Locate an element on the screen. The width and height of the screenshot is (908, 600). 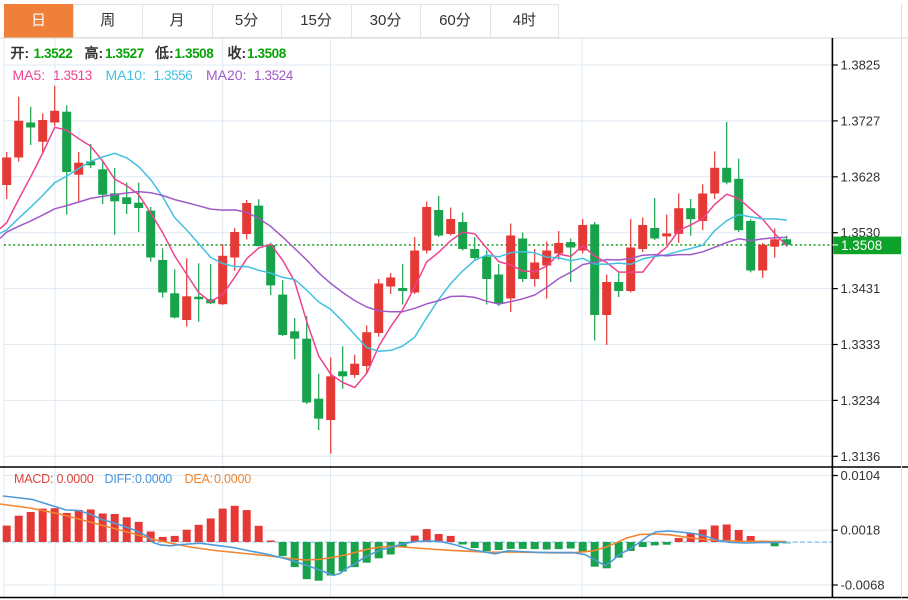
svg-text: 1.3431 is located at coordinates (861, 288).